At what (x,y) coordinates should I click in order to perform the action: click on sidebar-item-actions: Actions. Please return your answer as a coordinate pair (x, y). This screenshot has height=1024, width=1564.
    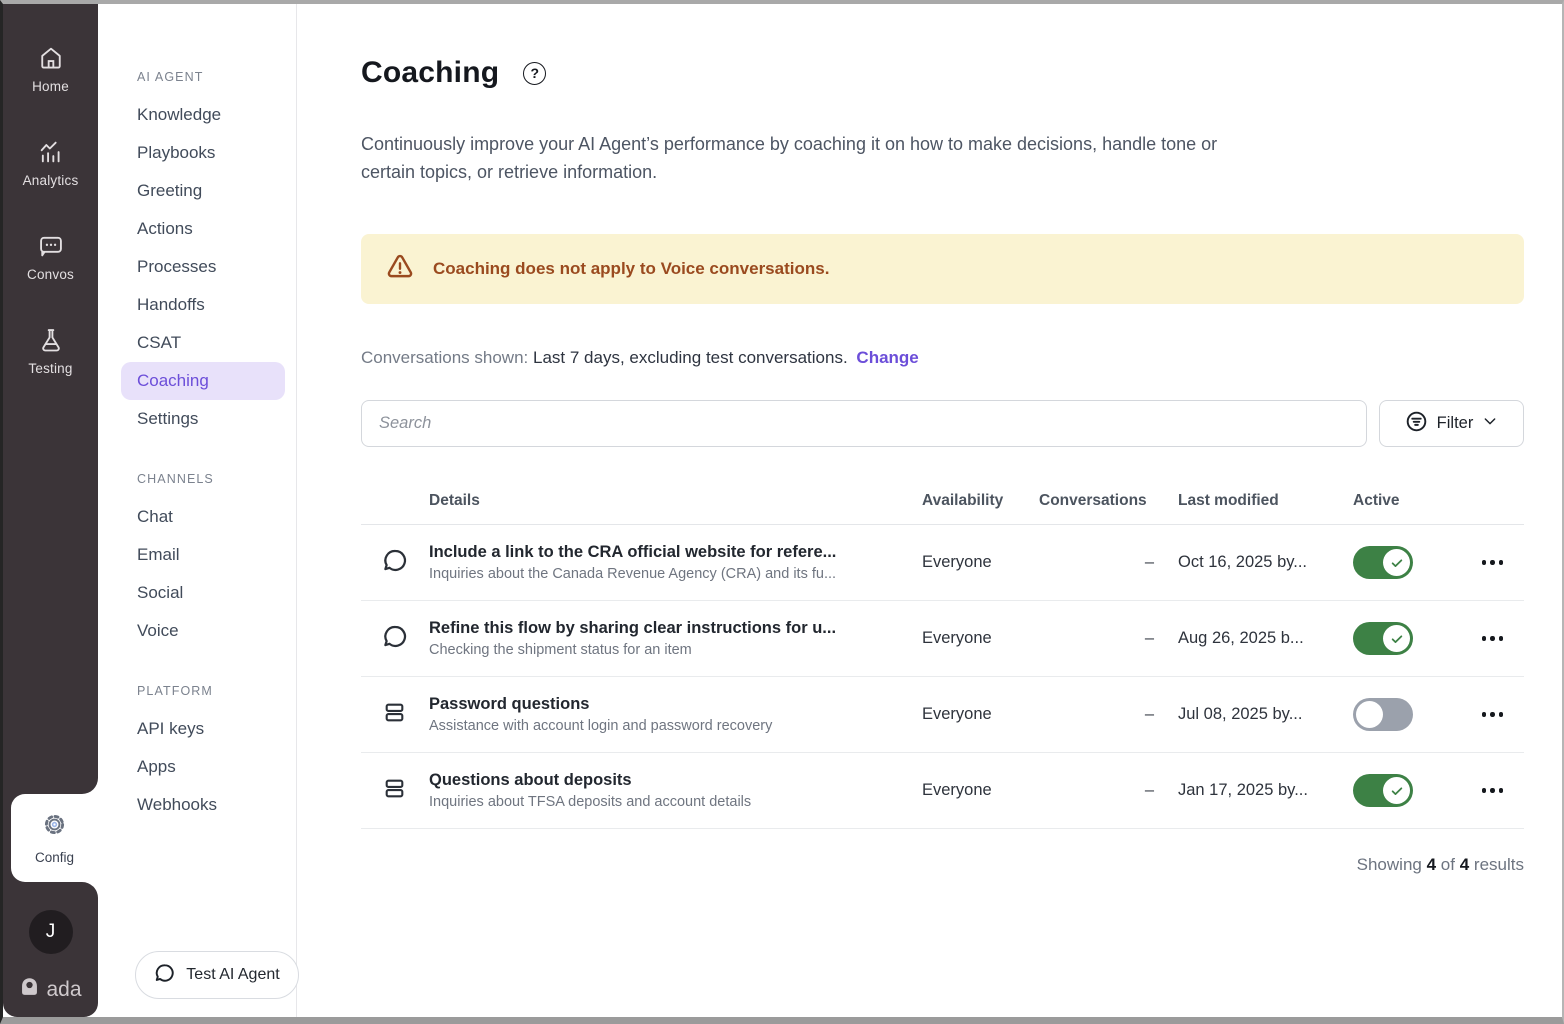
    Looking at the image, I should click on (165, 228).